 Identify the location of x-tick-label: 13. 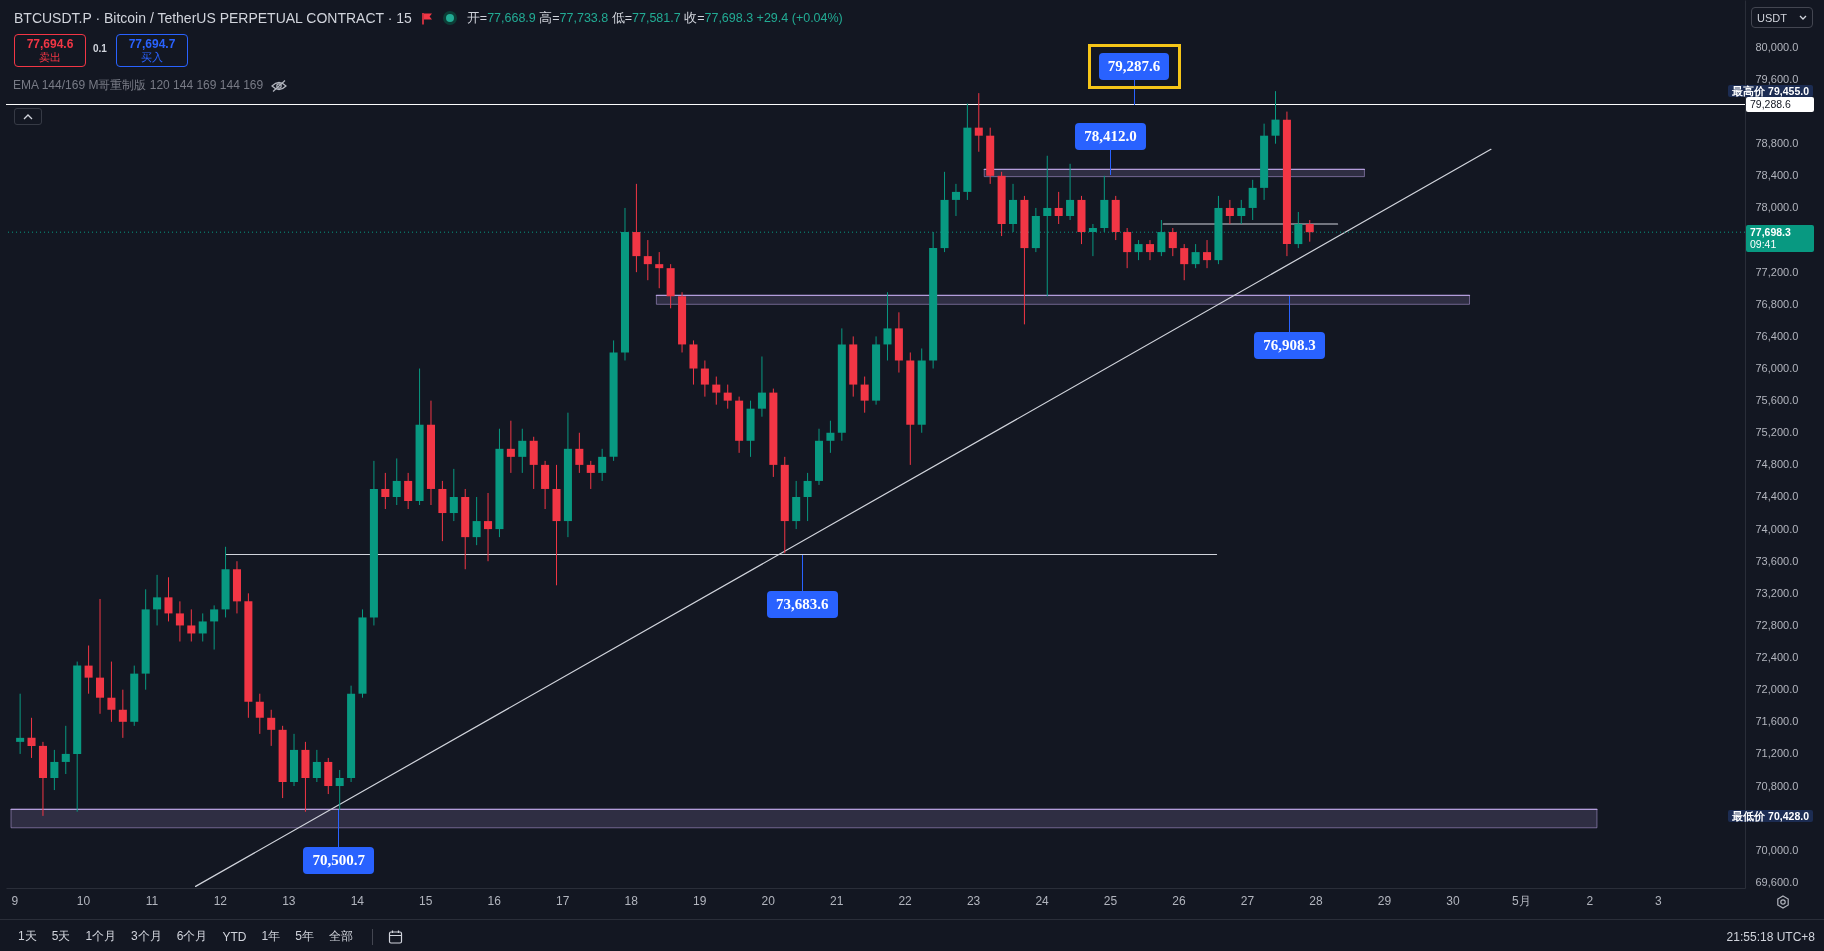
(289, 900).